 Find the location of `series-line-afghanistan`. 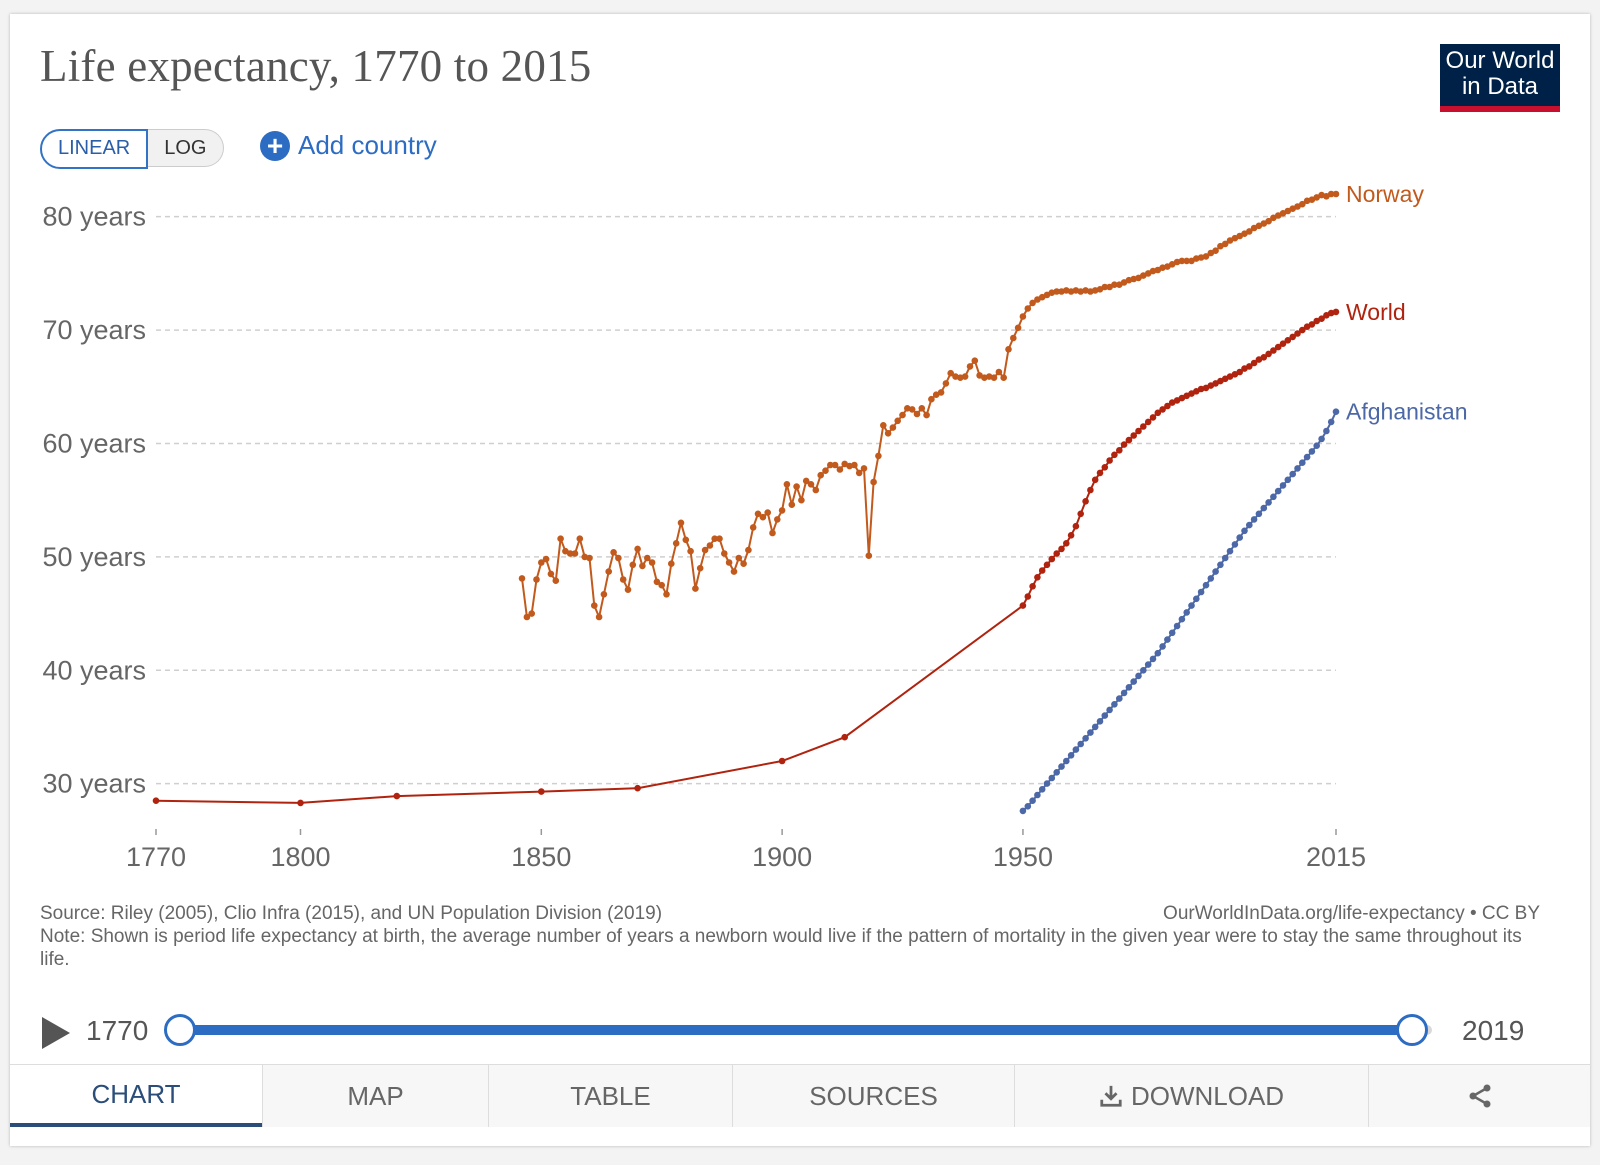

series-line-afghanistan is located at coordinates (1179, 611).